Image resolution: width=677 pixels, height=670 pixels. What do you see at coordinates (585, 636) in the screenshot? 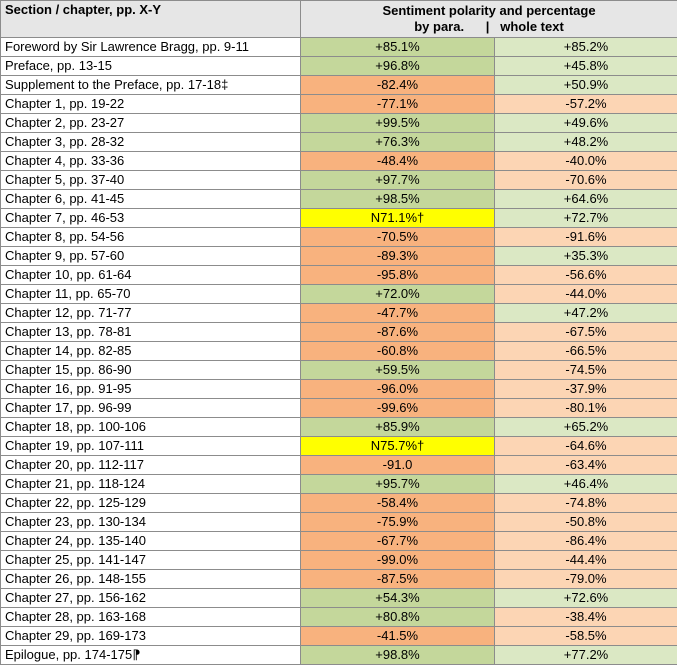
I see `whole-text-value: -58.5%` at bounding box center [585, 636].